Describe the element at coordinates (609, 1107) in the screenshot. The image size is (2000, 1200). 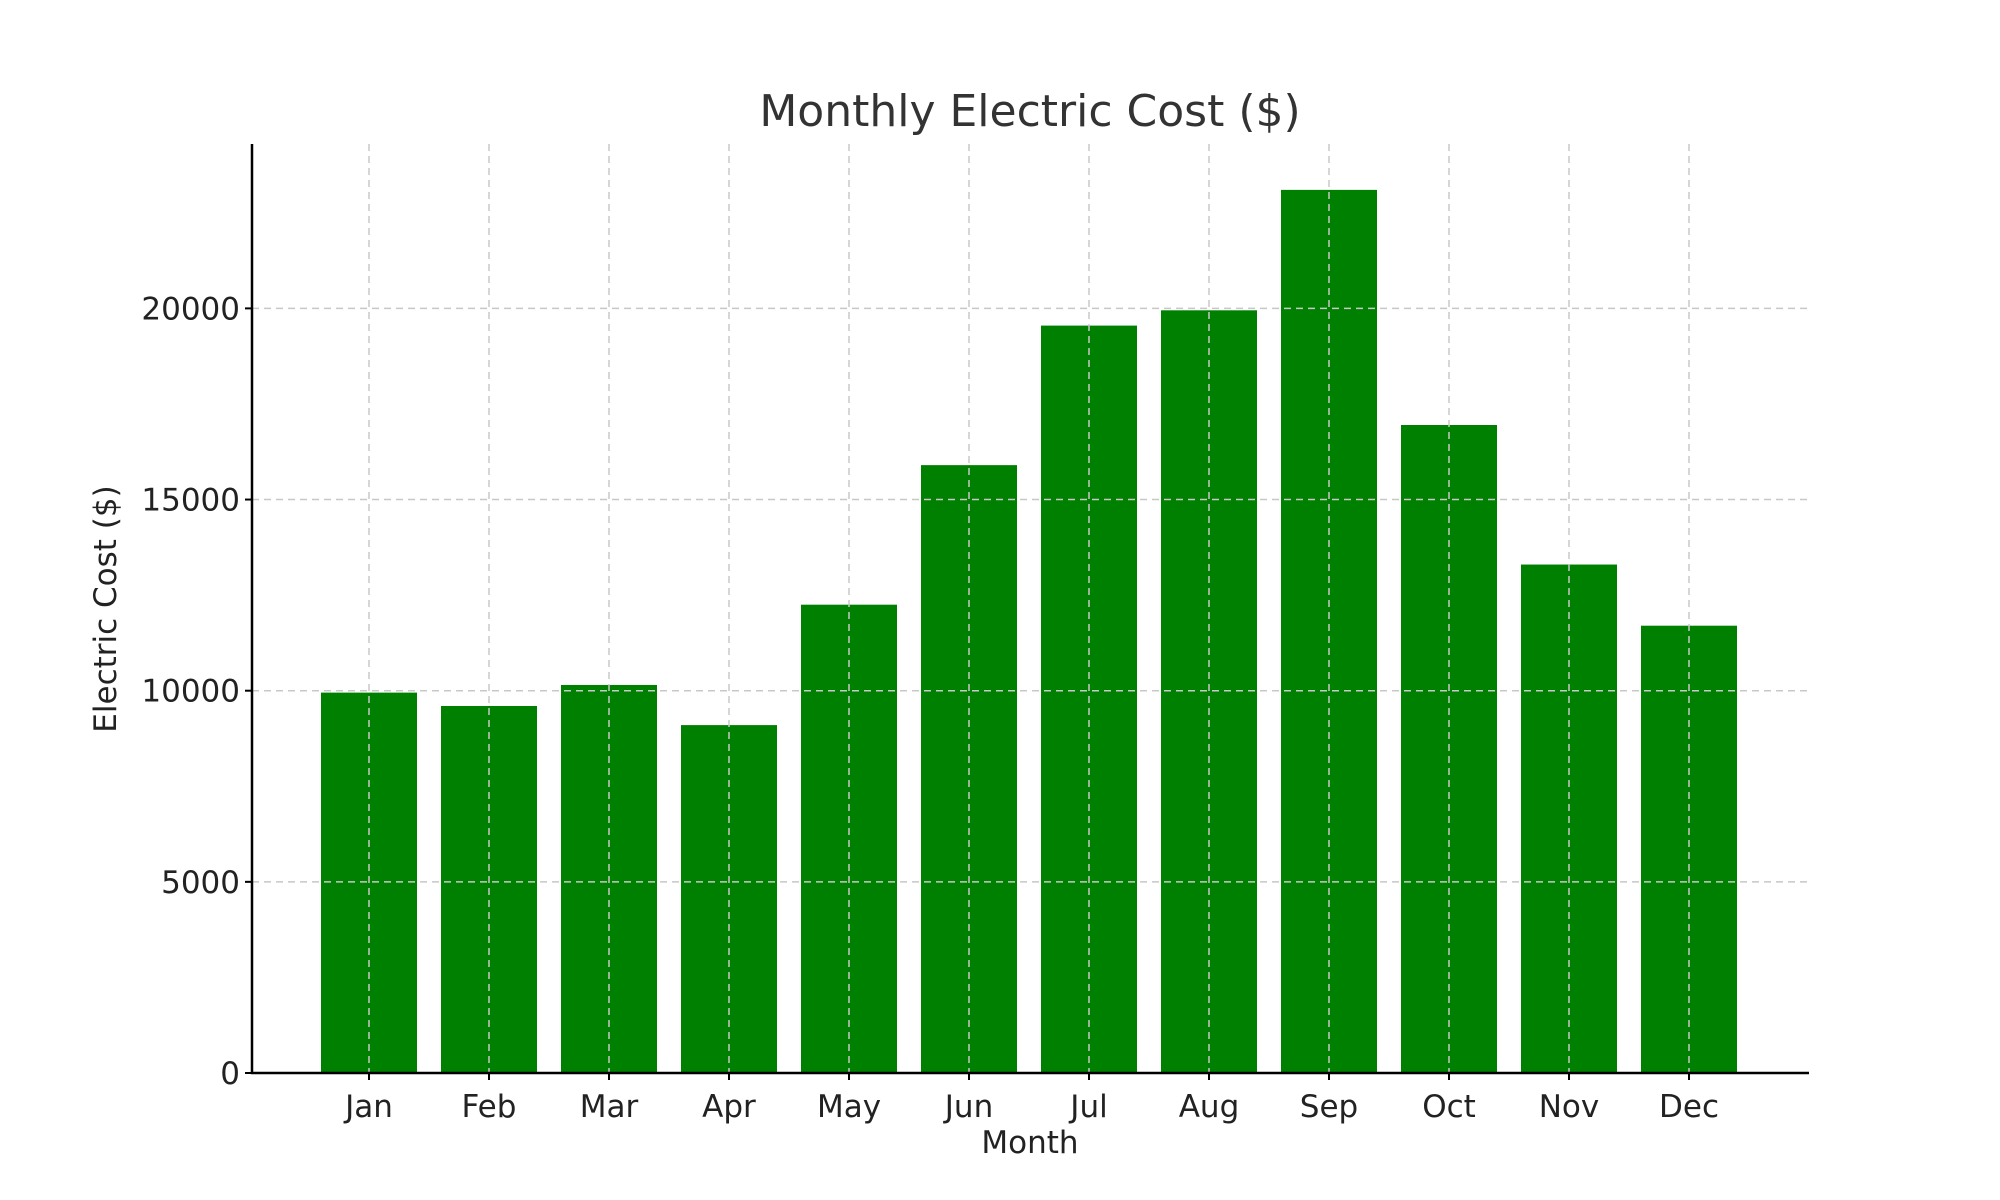
I see `x-tick-label: Mar` at that location.